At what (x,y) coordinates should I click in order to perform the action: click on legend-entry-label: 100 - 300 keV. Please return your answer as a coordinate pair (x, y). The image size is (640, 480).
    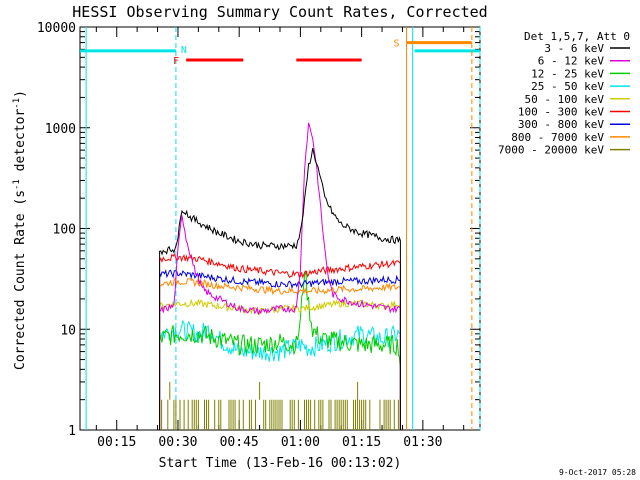
    Looking at the image, I should click on (561, 112).